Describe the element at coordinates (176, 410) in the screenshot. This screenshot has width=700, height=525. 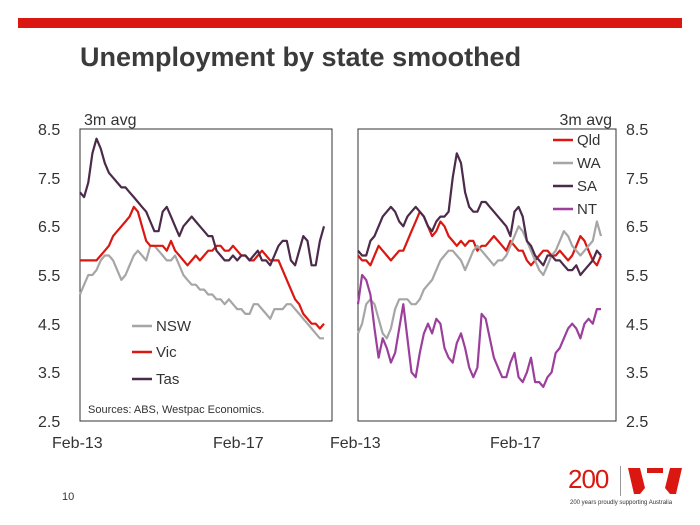
I see `source-note: Sources: ABS, Westpac Economics.` at that location.